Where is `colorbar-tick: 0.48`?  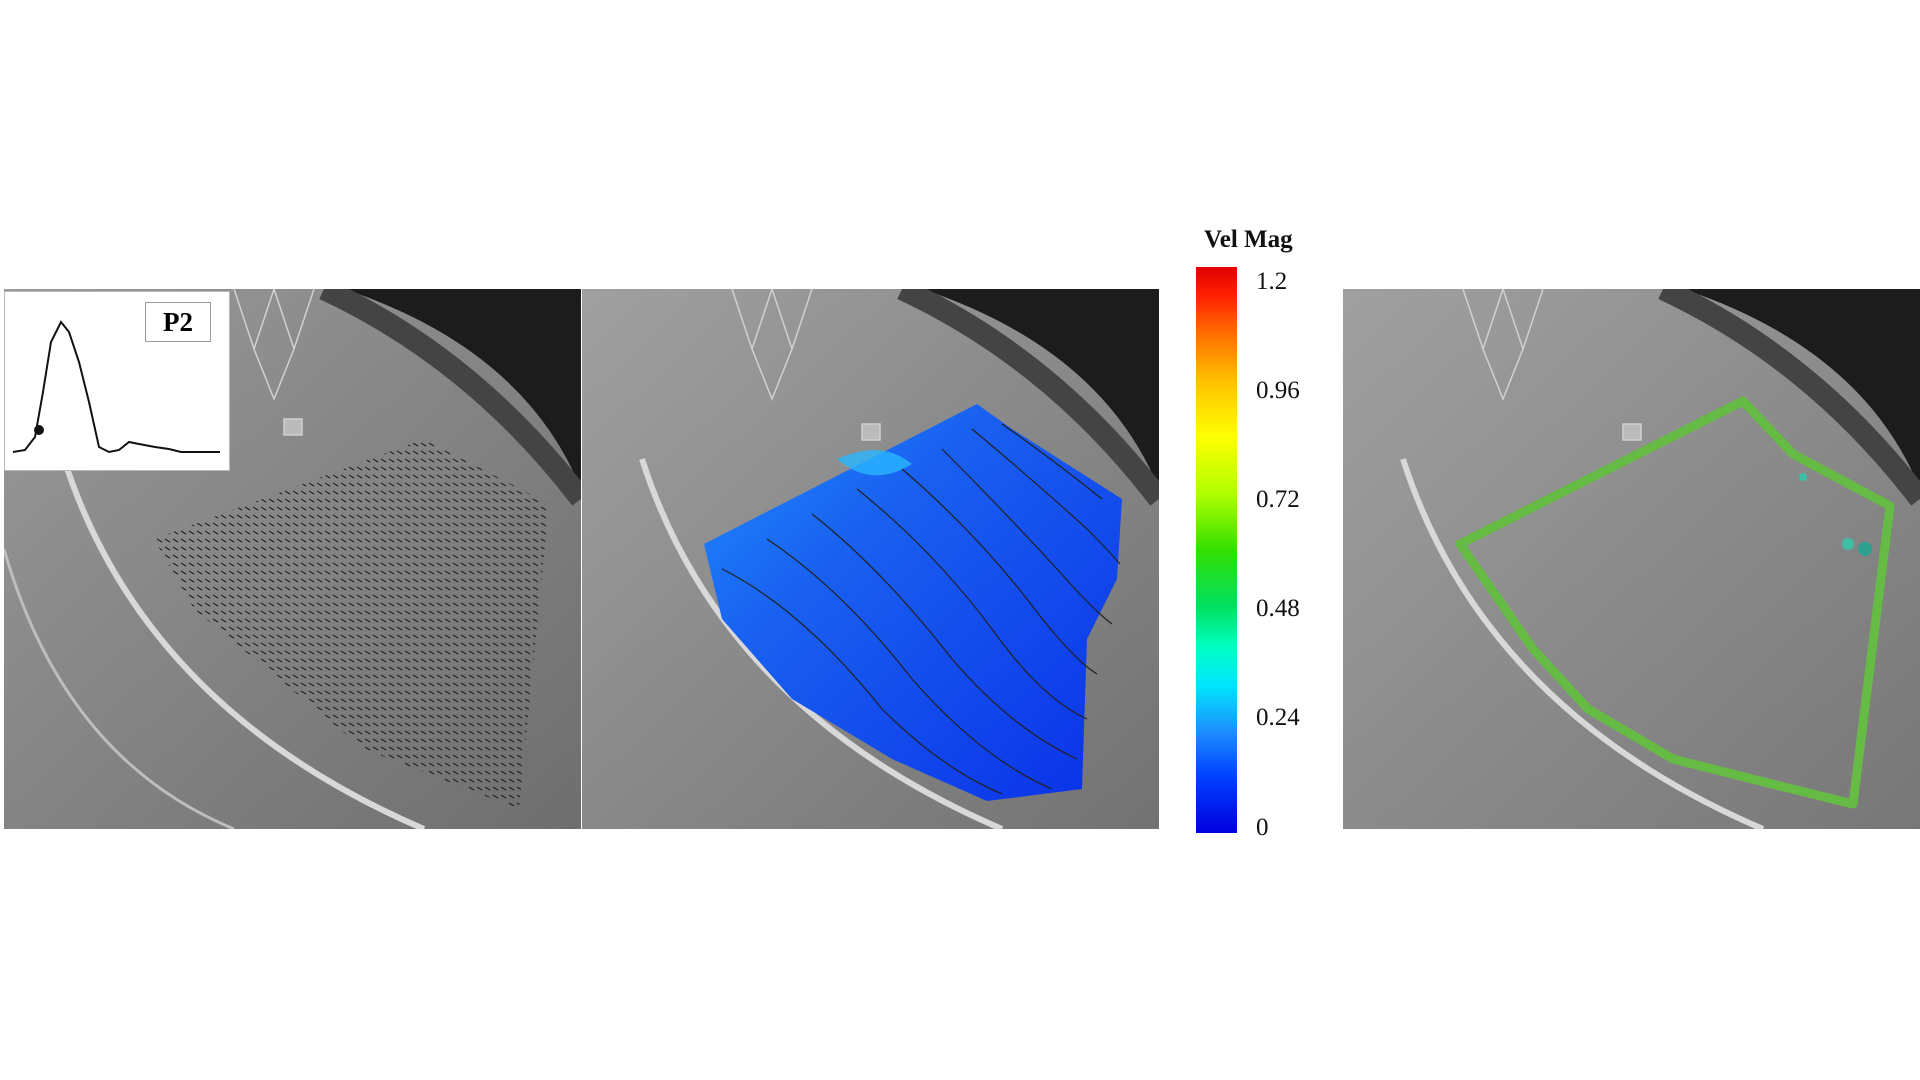
colorbar-tick: 0.48 is located at coordinates (1278, 608).